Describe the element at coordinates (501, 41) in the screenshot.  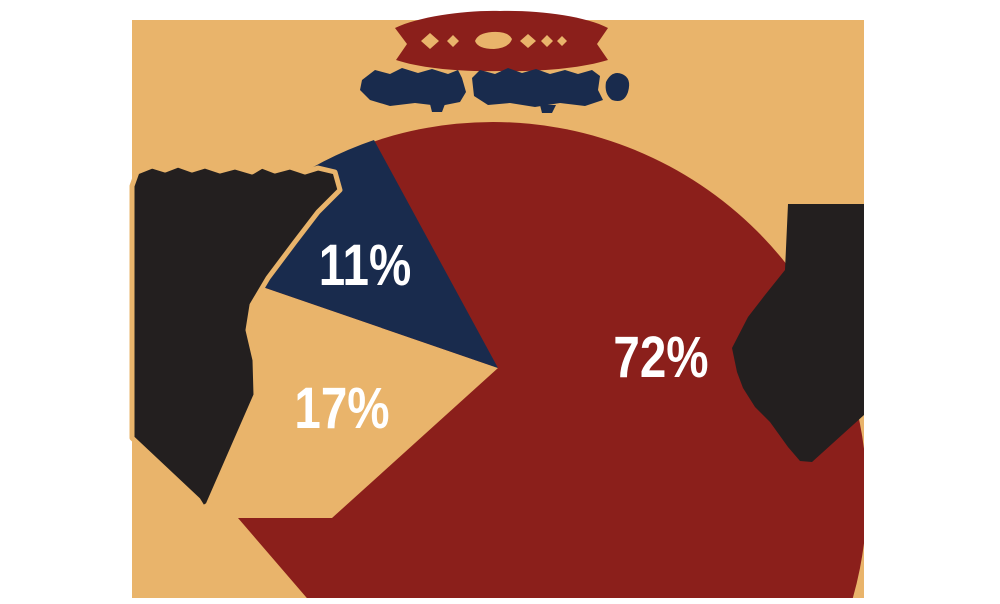
I see `title-blob-line1` at that location.